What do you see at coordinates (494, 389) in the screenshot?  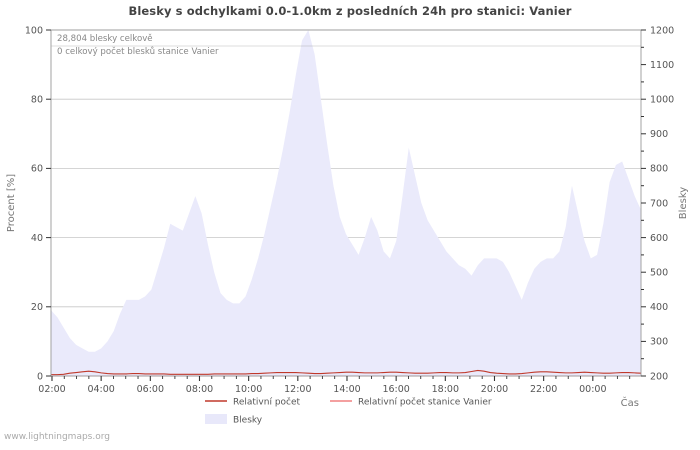 I see `svg-text: 20:00` at bounding box center [494, 389].